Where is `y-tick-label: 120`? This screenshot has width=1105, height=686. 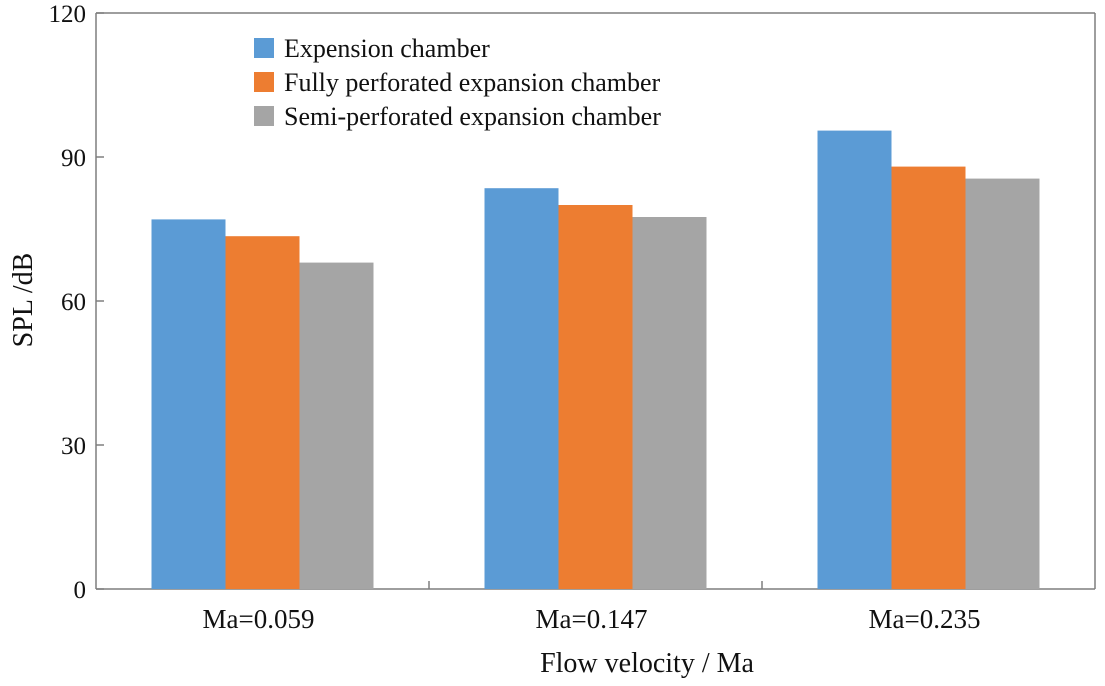
y-tick-label: 120 is located at coordinates (68, 14).